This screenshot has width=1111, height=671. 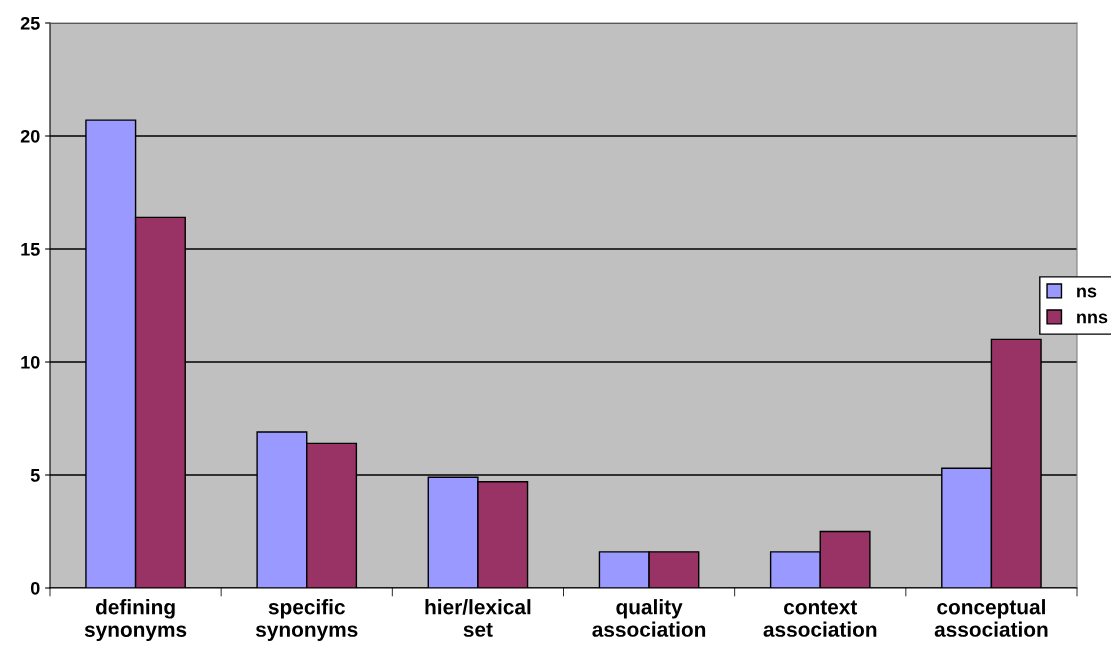 What do you see at coordinates (478, 618) in the screenshot?
I see `x-tick-label: hier/lexical set` at bounding box center [478, 618].